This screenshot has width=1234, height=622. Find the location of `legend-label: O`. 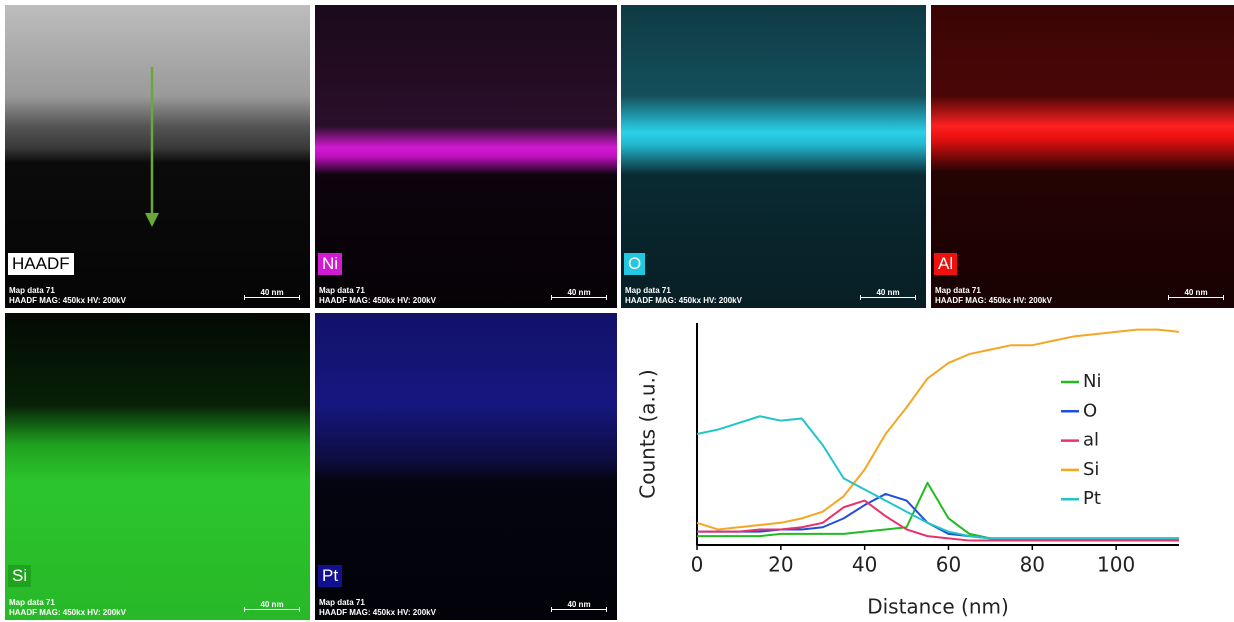

legend-label: O is located at coordinates (1090, 410).